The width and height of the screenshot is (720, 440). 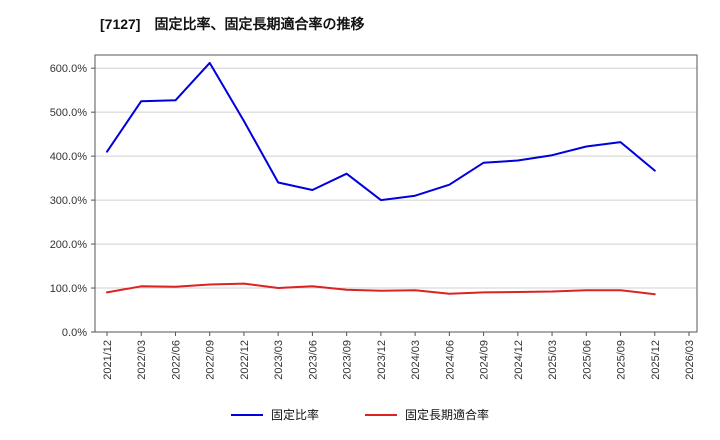 What do you see at coordinates (211, 360) in the screenshot?
I see `x-tick-label: 2022/09` at bounding box center [211, 360].